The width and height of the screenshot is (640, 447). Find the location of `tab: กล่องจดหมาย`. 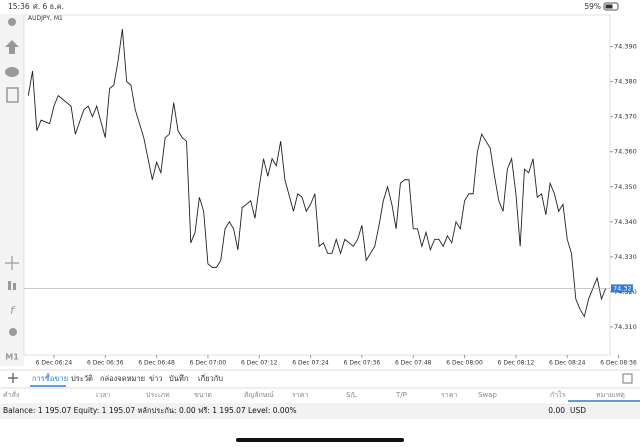

tab: กล่องจดหมาย is located at coordinates (122, 378).